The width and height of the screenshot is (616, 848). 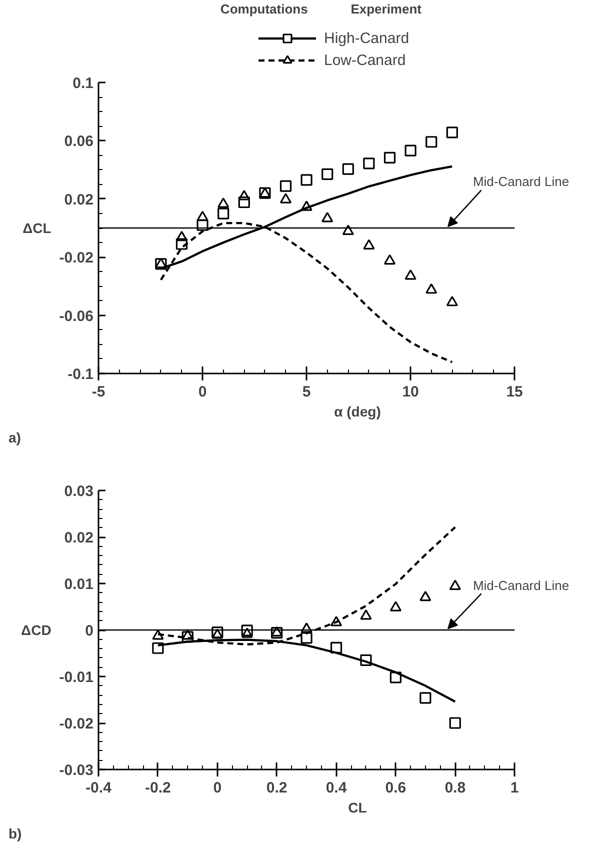 I want to click on y-tick-label: -0.01, so click(x=76, y=677).